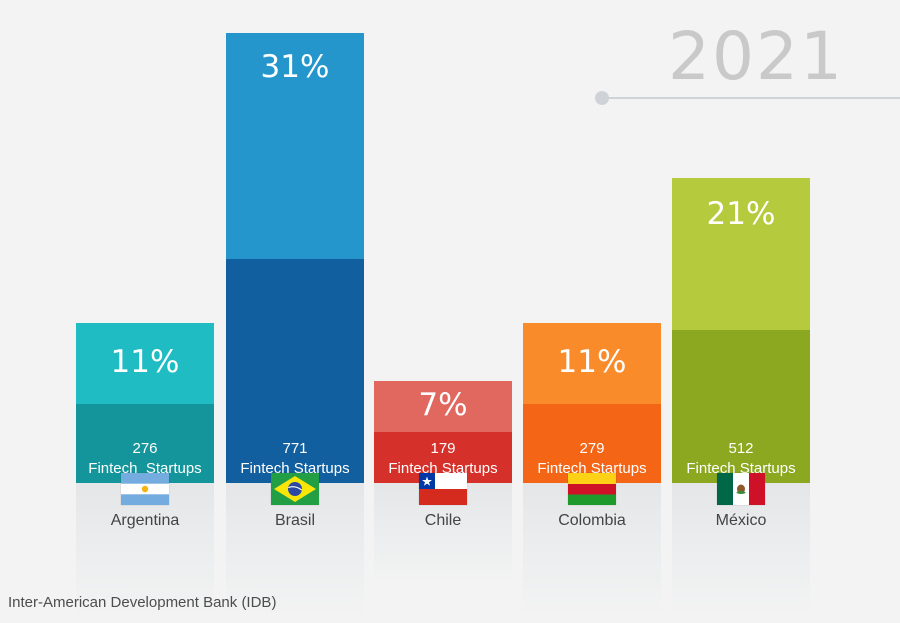  What do you see at coordinates (443, 458) in the screenshot?
I see `startup-count-label: 179 Fintech Startups` at bounding box center [443, 458].